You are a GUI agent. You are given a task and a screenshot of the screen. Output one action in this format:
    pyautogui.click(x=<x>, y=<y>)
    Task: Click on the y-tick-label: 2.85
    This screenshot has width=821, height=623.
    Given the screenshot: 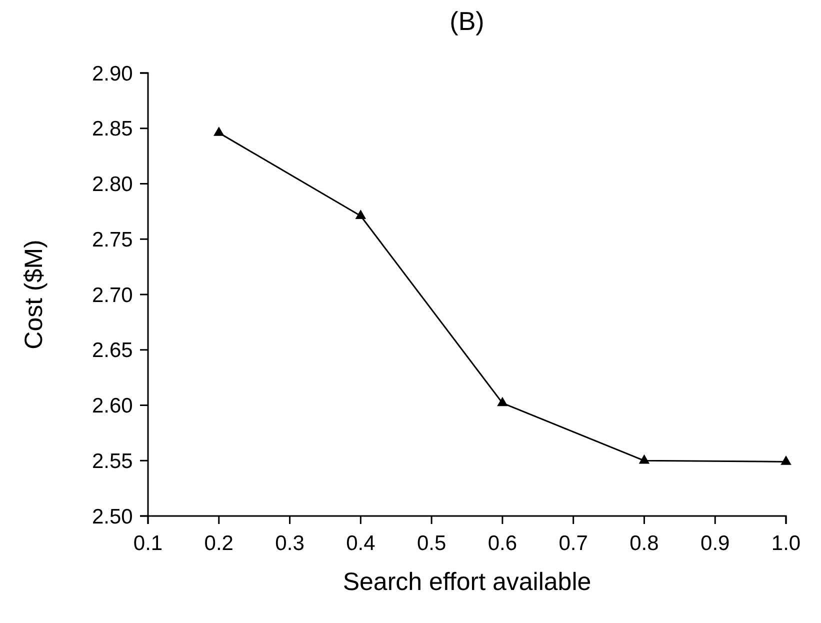 What is the action you would take?
    pyautogui.click(x=112, y=129)
    